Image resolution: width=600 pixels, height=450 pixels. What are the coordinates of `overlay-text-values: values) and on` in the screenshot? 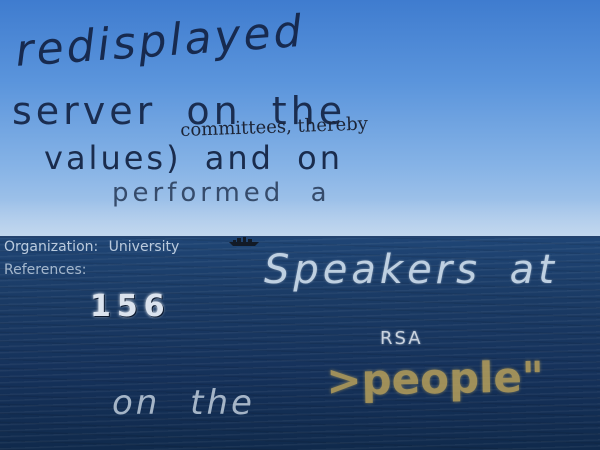 It's located at (193, 158).